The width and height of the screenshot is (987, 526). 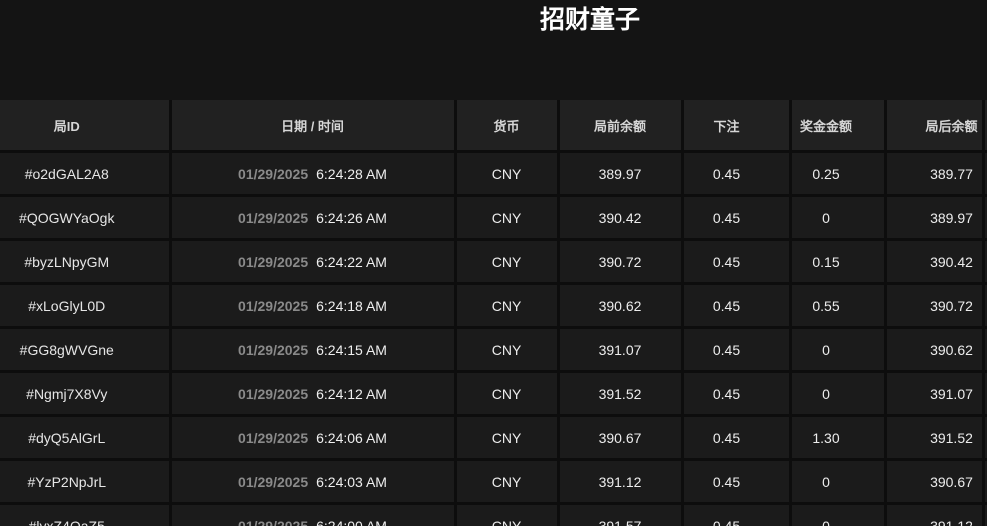 I want to click on cell-date-time: 01/29/2025 6:24:28 AM, so click(x=313, y=174).